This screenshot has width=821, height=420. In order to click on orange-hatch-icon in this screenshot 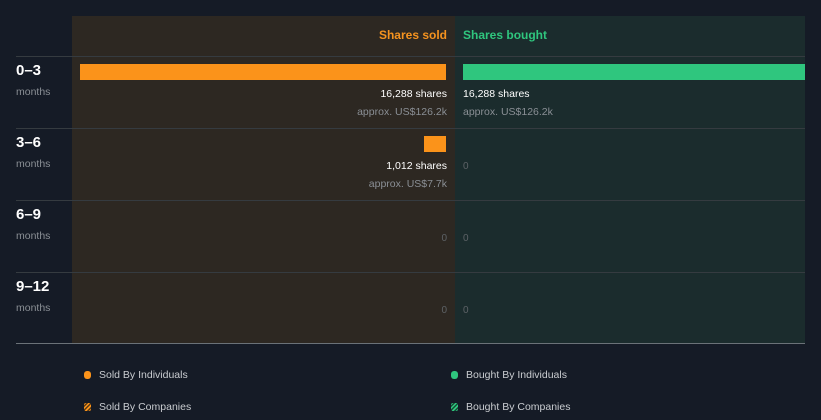, I will do `click(87, 407)`.